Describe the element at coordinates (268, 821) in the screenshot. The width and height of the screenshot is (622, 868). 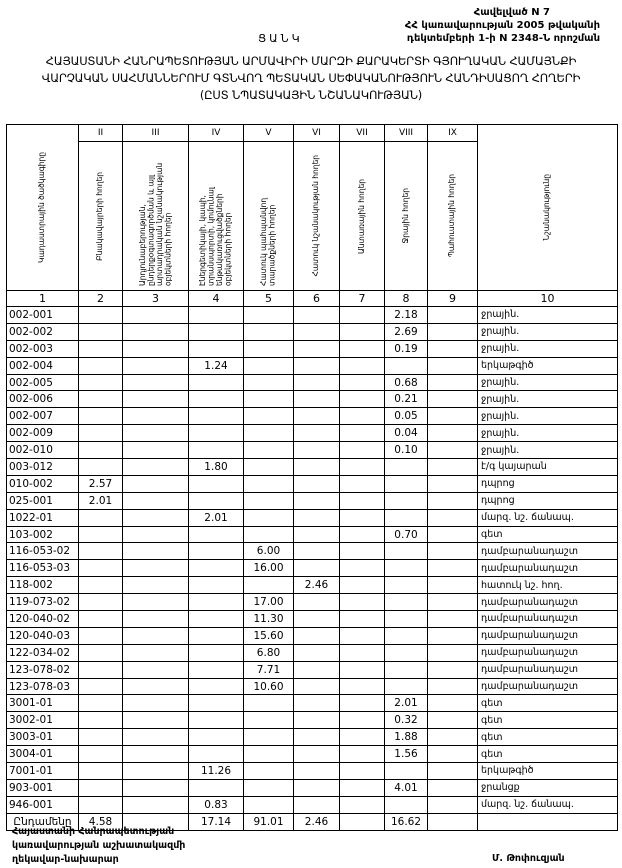
I see `total-cell: 91.01` at that location.